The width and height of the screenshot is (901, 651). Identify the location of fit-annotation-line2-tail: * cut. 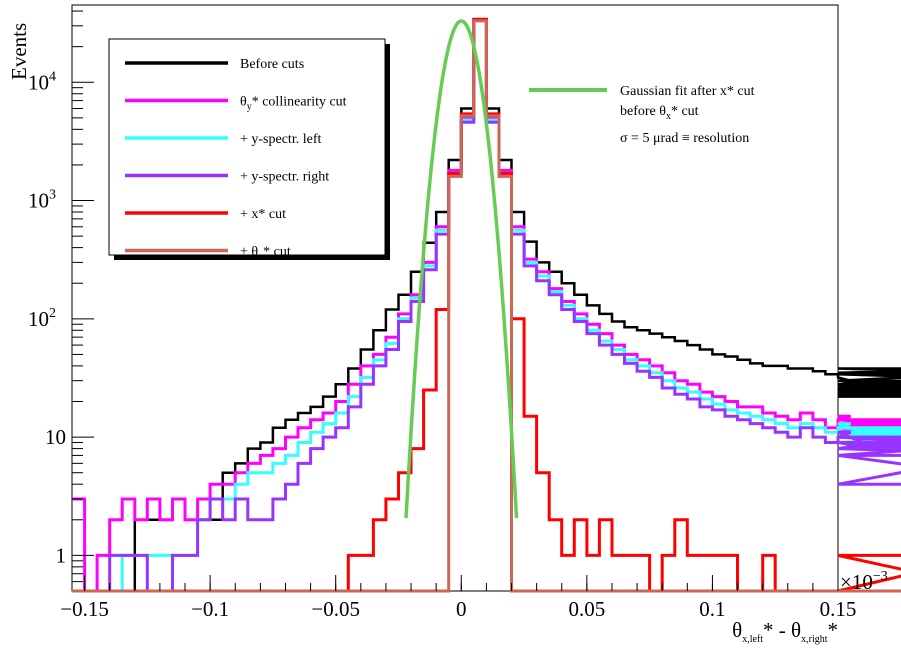
(685, 111).